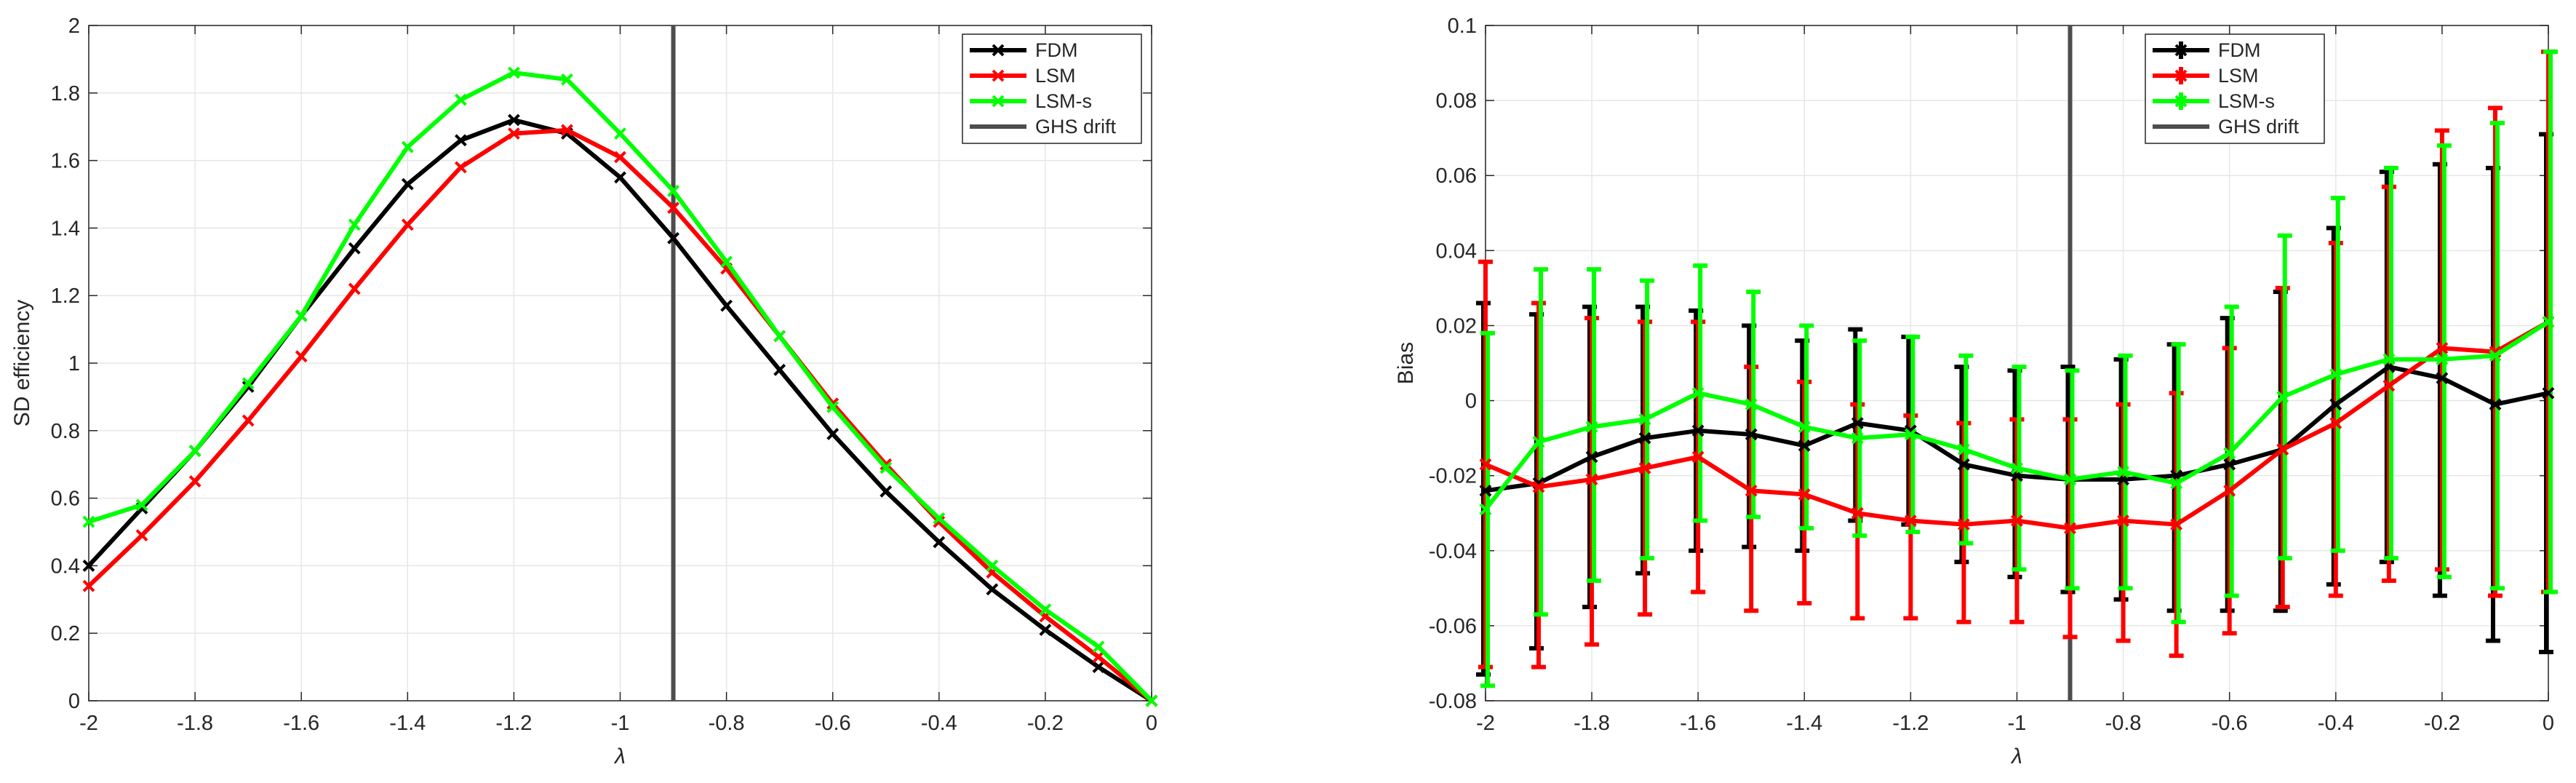 Image resolution: width=2576 pixels, height=783 pixels. I want to click on y-tick-label: 1.2, so click(65, 296).